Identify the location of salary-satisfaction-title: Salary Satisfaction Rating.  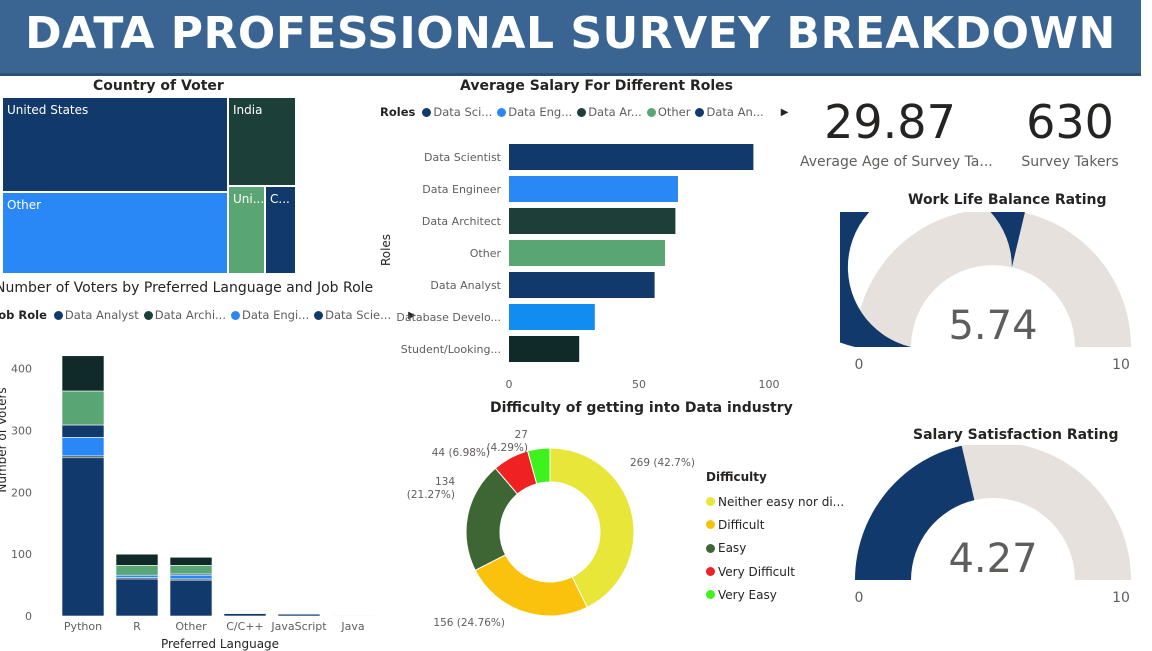
(1016, 435).